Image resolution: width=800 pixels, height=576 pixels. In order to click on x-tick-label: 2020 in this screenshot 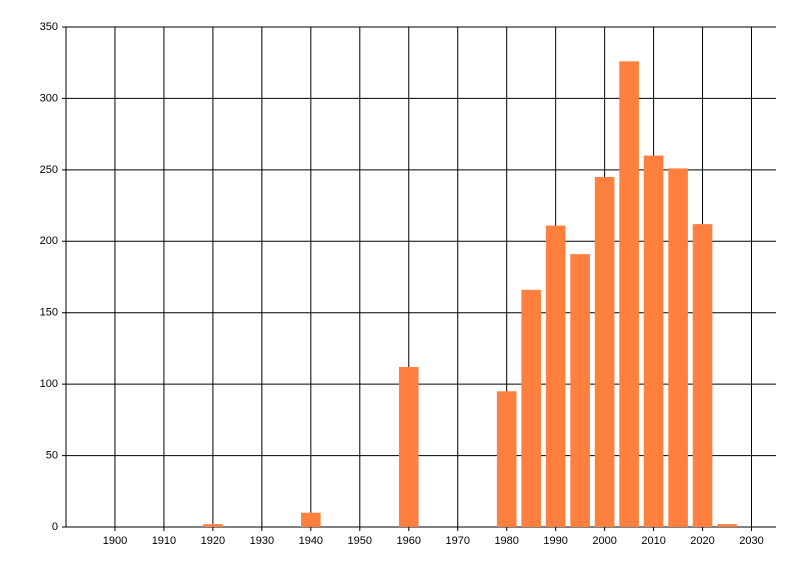, I will do `click(702, 541)`.